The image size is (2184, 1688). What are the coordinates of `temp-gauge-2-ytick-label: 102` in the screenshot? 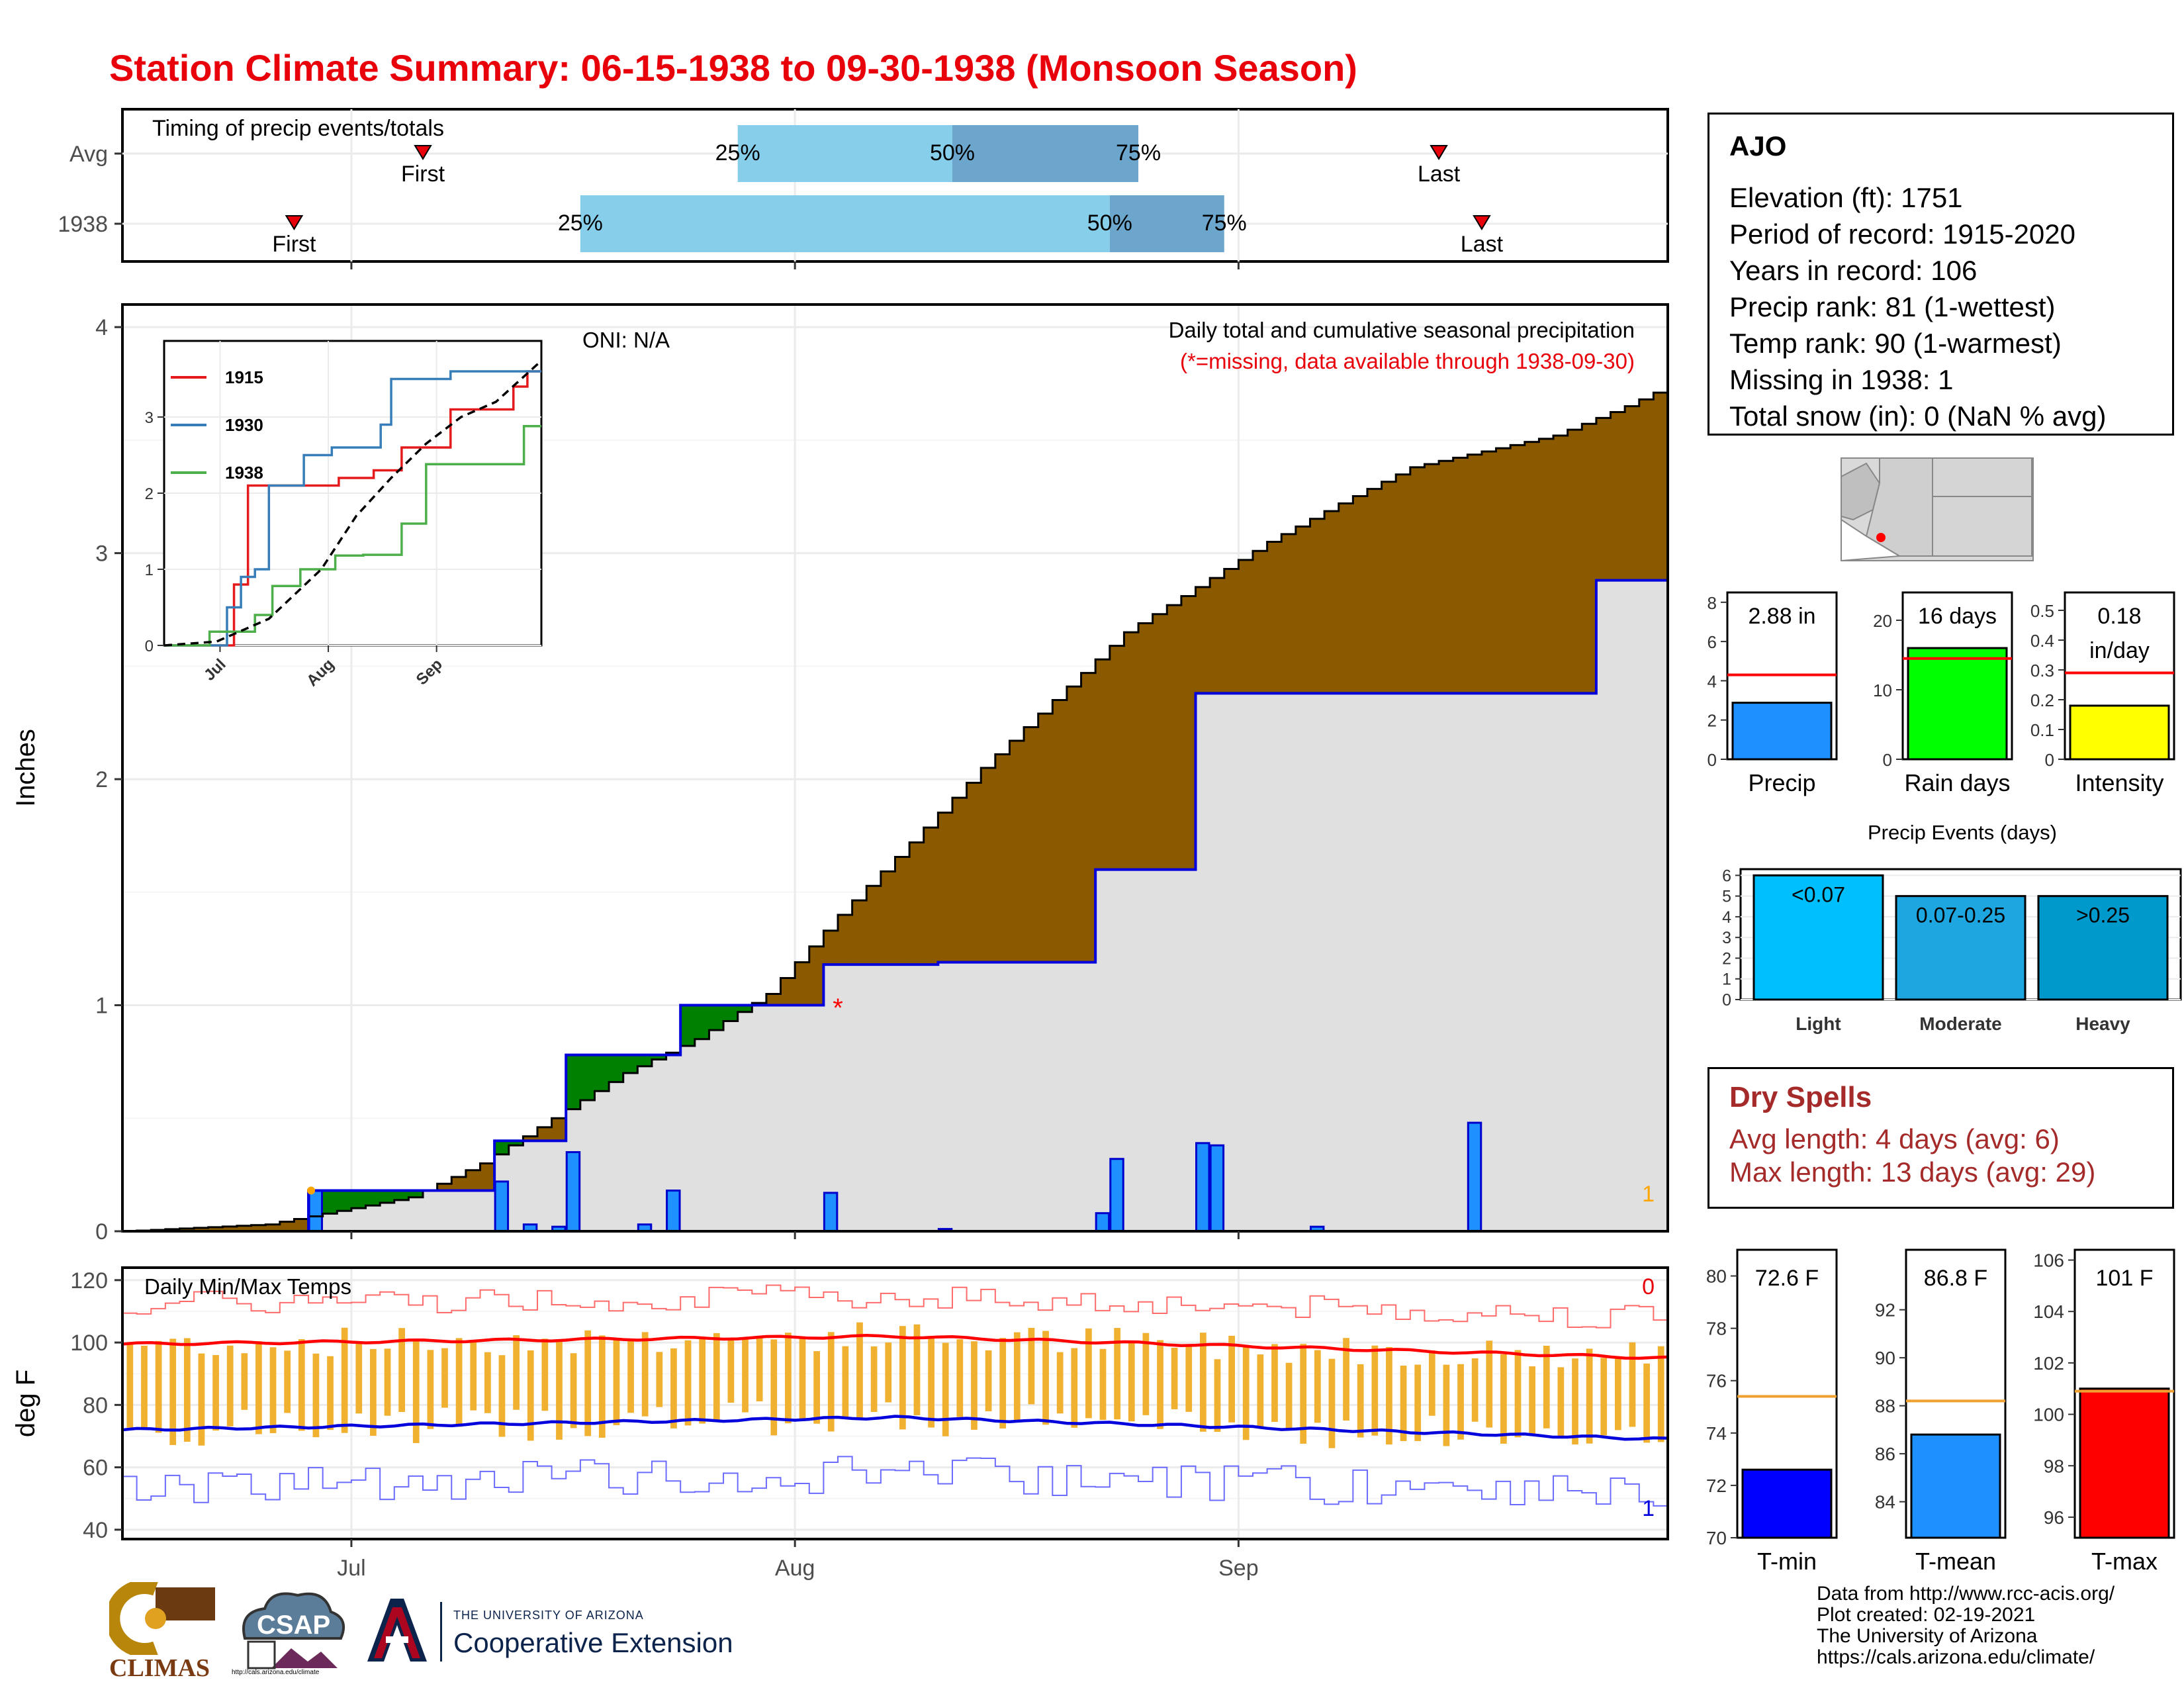 It's located at (2048, 1363).